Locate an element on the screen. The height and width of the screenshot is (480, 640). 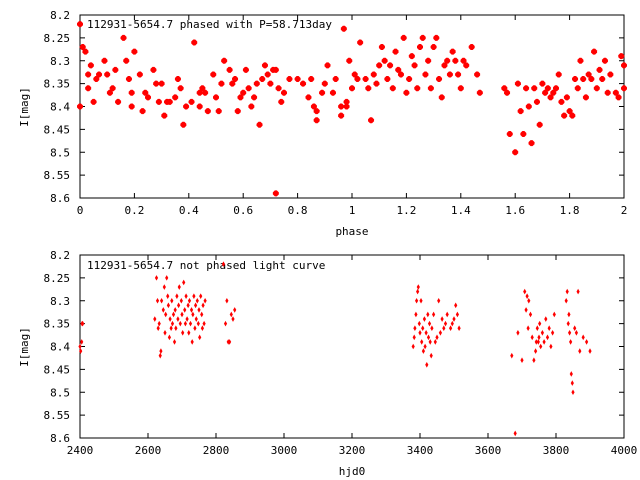
x-tick-label: 3200 is located at coordinates (352, 450).